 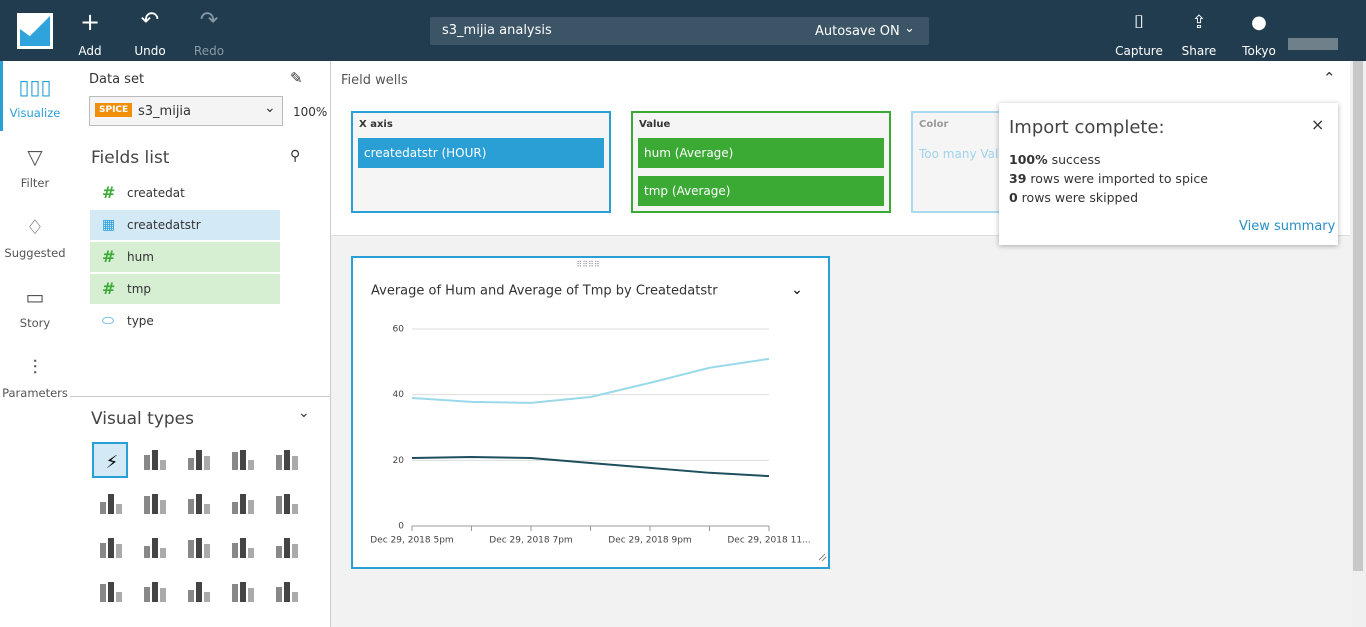 I want to click on x-tick-label: Dec 29, 2018 5pm, so click(x=411, y=541).